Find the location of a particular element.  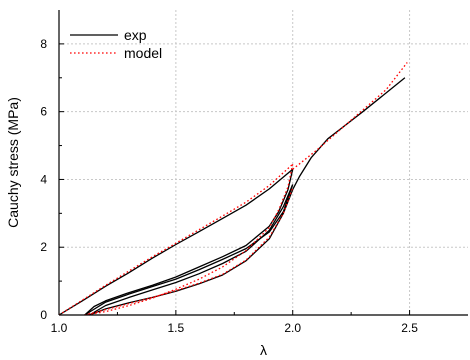

y-axis-title: Cauchy stress (MPa) is located at coordinates (13, 162).